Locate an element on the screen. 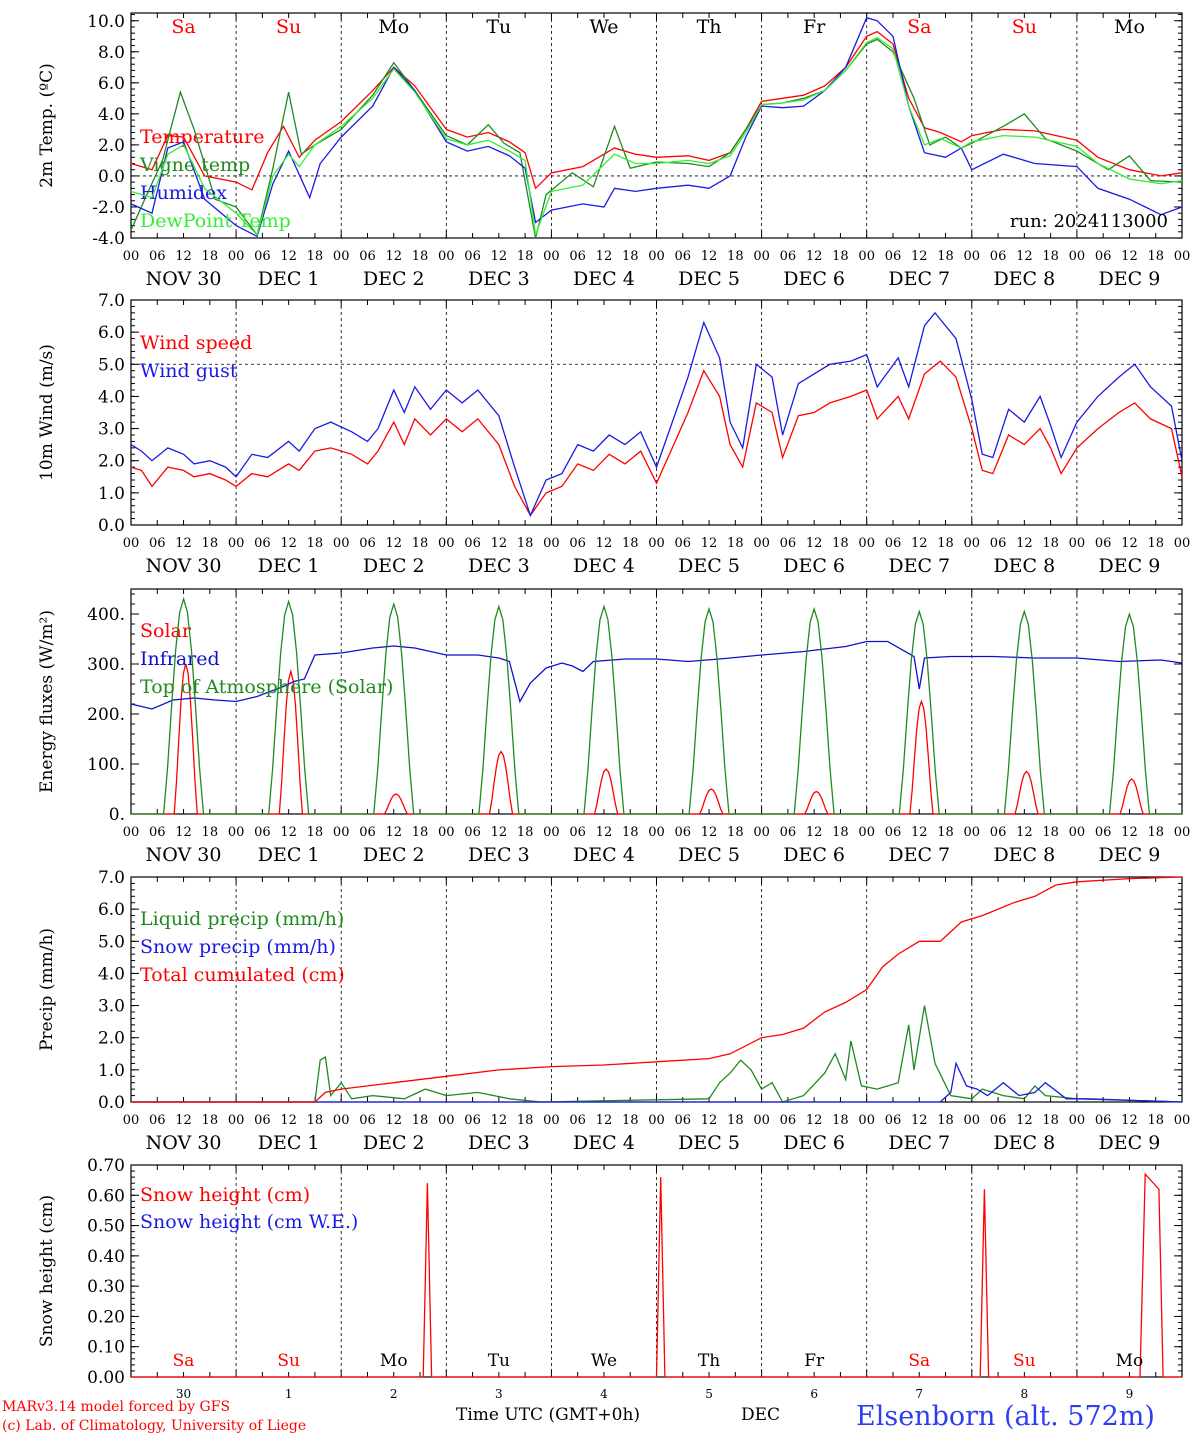 Image resolution: width=1194 pixels, height=1440 pixels. energy-date-label: NOV 30 is located at coordinates (184, 855).